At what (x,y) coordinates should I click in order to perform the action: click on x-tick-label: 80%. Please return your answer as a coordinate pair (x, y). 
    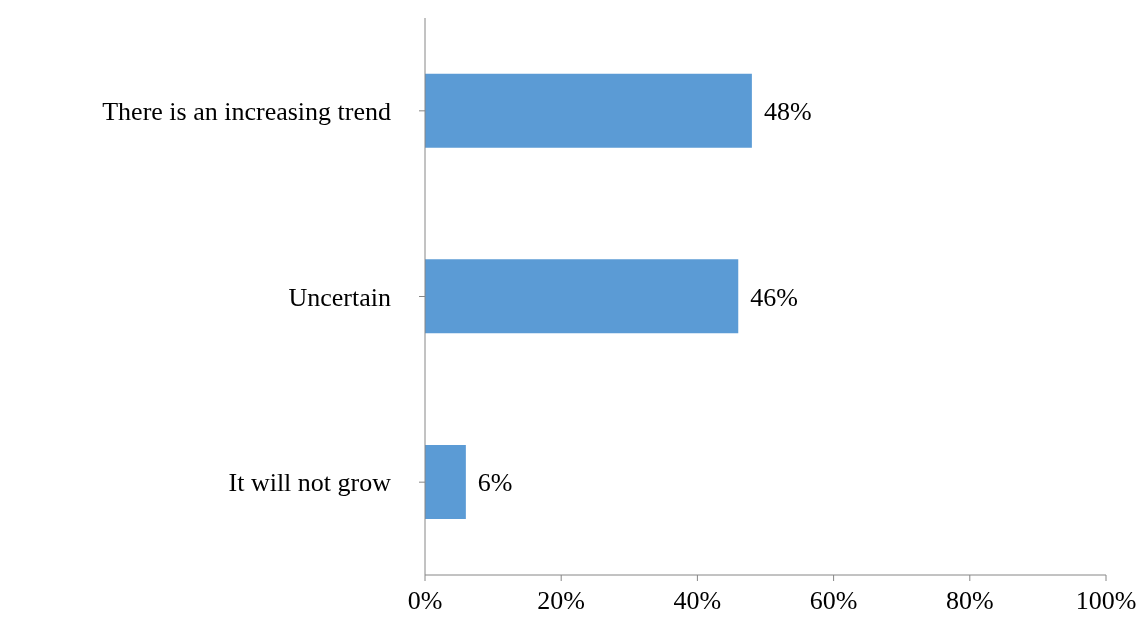
    Looking at the image, I should click on (969, 601).